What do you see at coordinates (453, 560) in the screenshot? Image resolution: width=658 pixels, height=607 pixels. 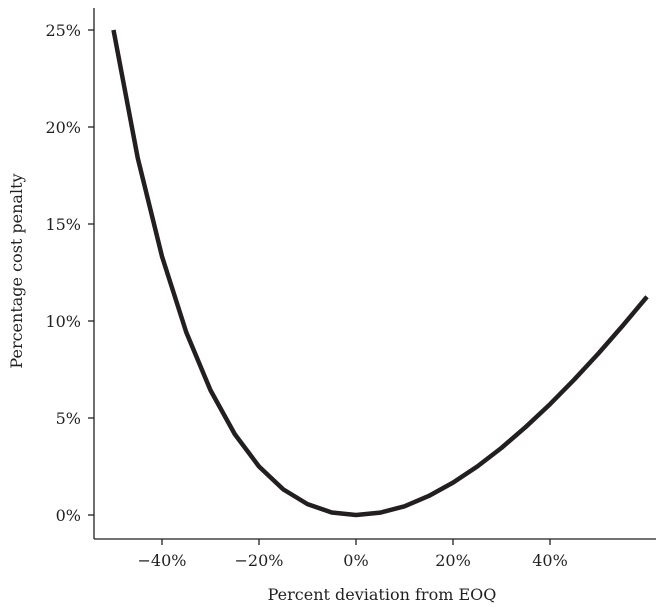 I see `x-tick-label: 20%` at bounding box center [453, 560].